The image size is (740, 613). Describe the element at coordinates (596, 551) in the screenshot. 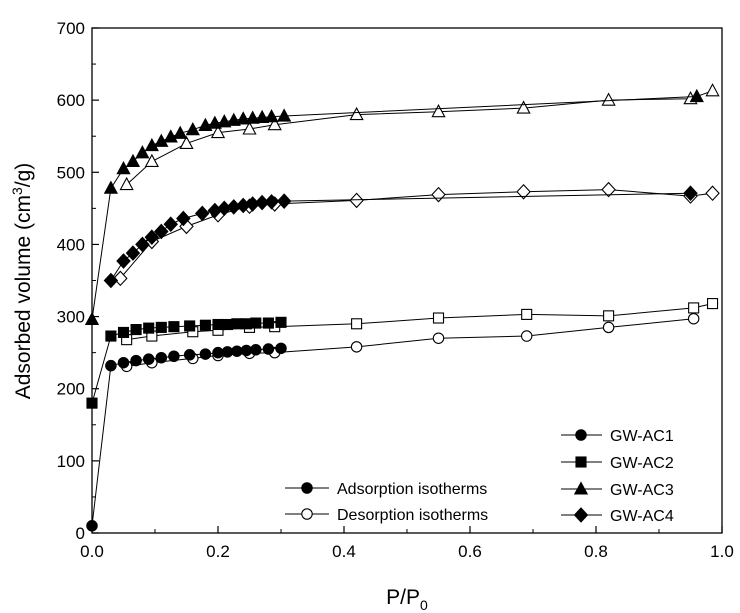

I see `x-tick-label: 0.8` at that location.